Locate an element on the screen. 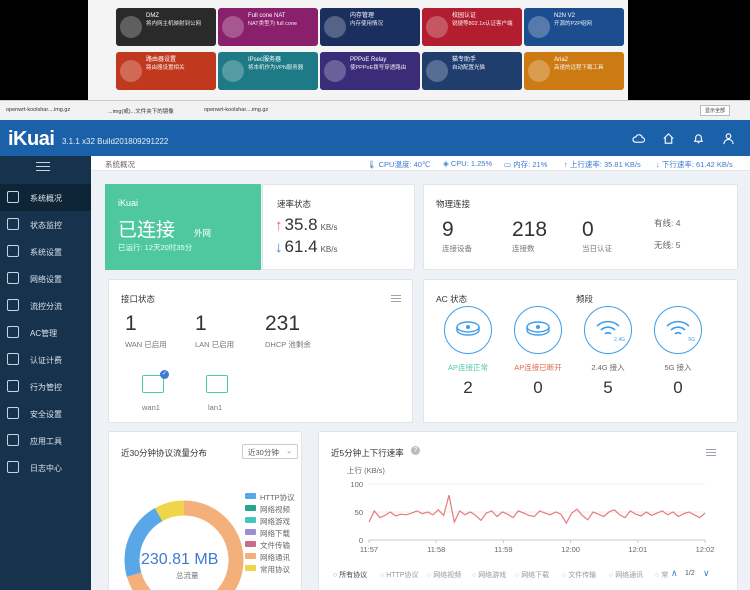 The height and width of the screenshot is (590, 750). plugin-tile: 猫专助手 自动配置光猫 is located at coordinates (472, 71).